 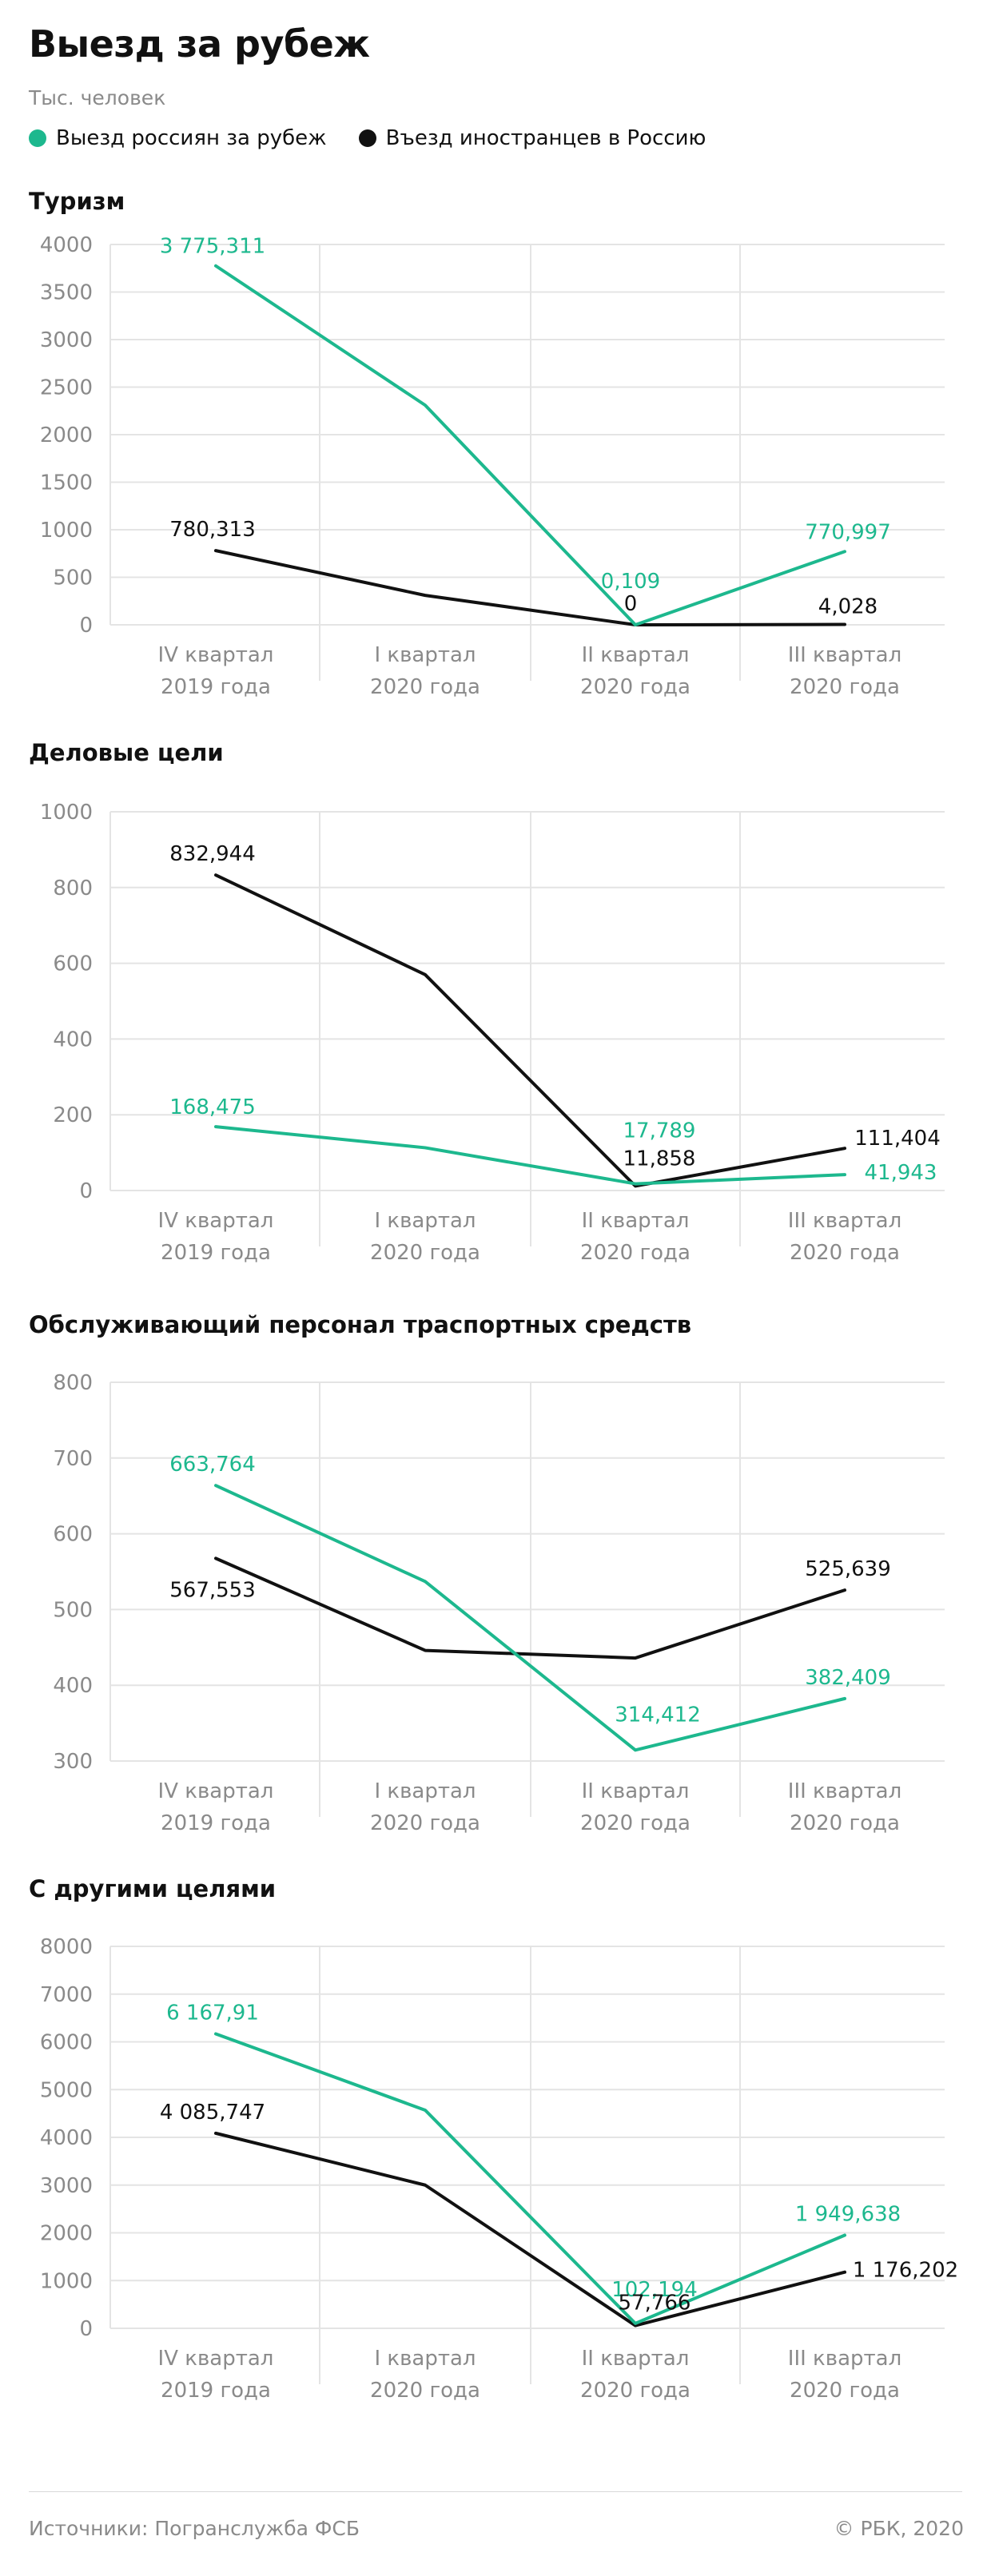 I want to click on data-label-outbound: 102,194, so click(x=654, y=2290).